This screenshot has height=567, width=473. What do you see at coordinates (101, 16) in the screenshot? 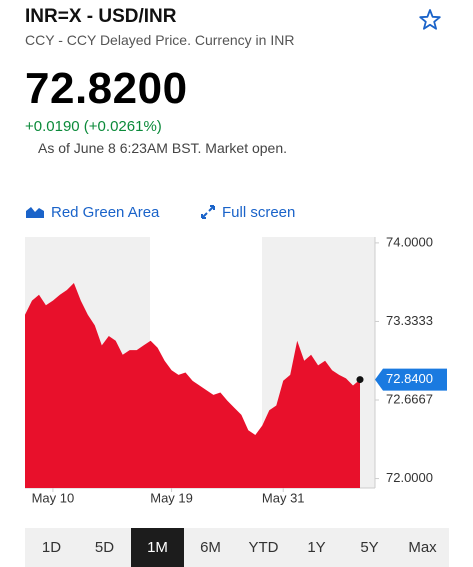
I see `title: INR=X - USD/INR` at bounding box center [101, 16].